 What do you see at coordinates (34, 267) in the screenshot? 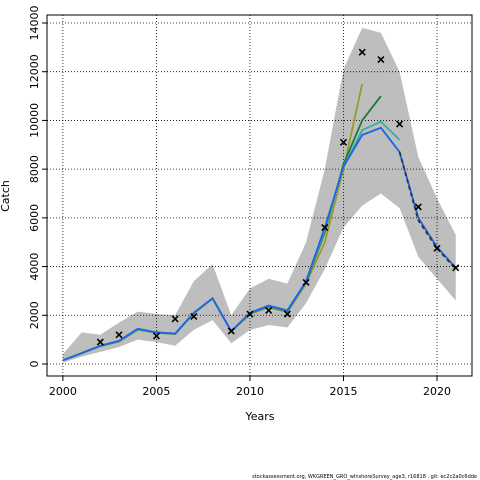
I see `y-tick-label: 4000` at bounding box center [34, 267].